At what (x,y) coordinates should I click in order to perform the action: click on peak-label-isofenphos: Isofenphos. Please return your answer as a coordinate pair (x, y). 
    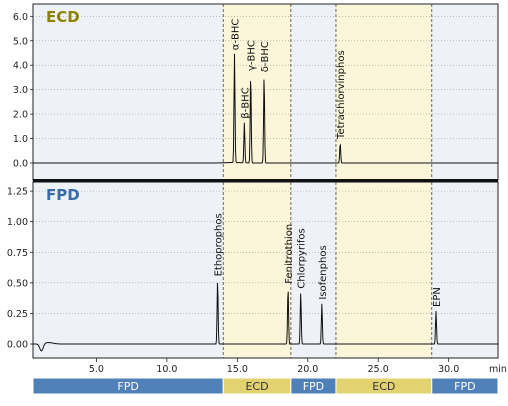
    Looking at the image, I should click on (323, 272).